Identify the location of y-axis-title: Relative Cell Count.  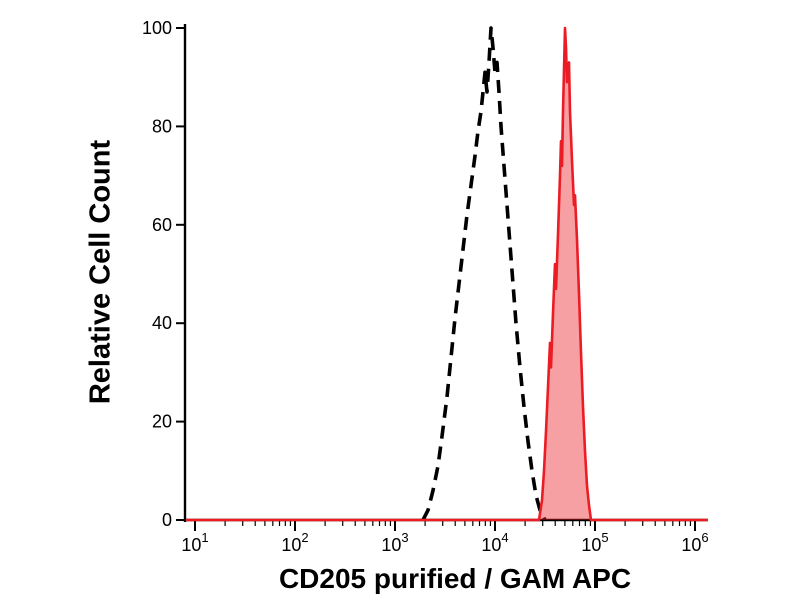
(100, 272).